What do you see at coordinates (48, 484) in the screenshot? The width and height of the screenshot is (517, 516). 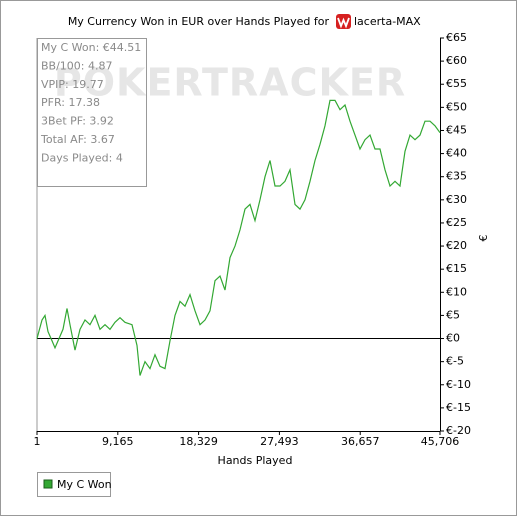 I see `legend-swatch` at bounding box center [48, 484].